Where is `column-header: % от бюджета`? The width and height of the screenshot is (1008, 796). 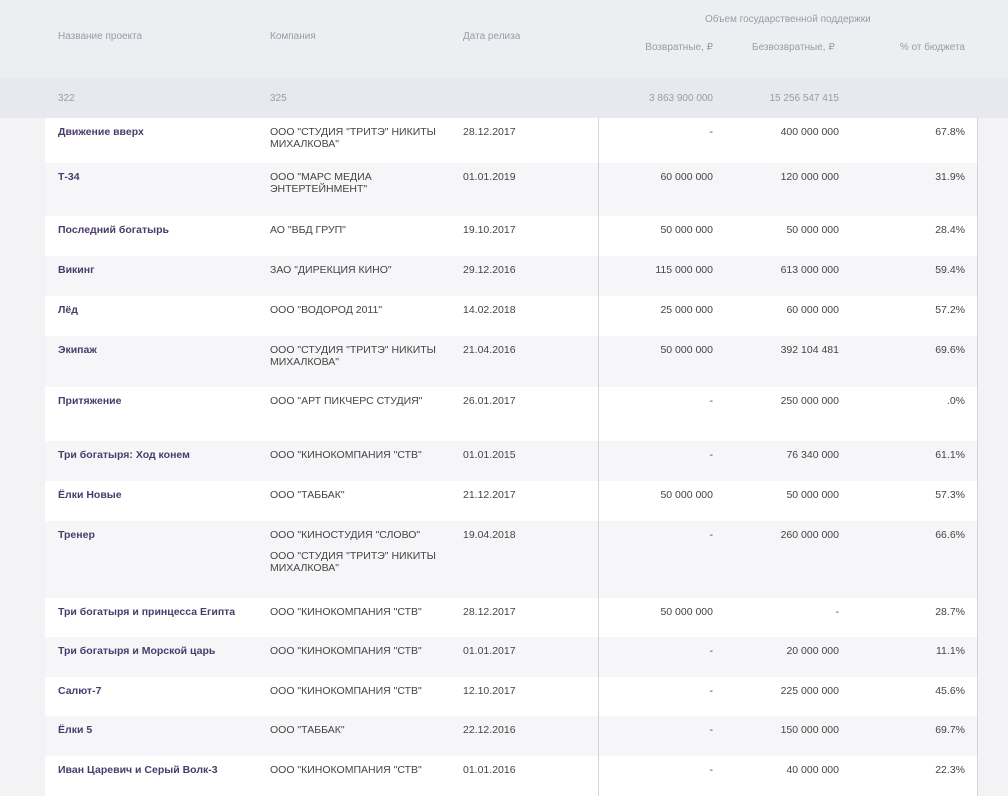
column-header: % от бюджета is located at coordinates (932, 47).